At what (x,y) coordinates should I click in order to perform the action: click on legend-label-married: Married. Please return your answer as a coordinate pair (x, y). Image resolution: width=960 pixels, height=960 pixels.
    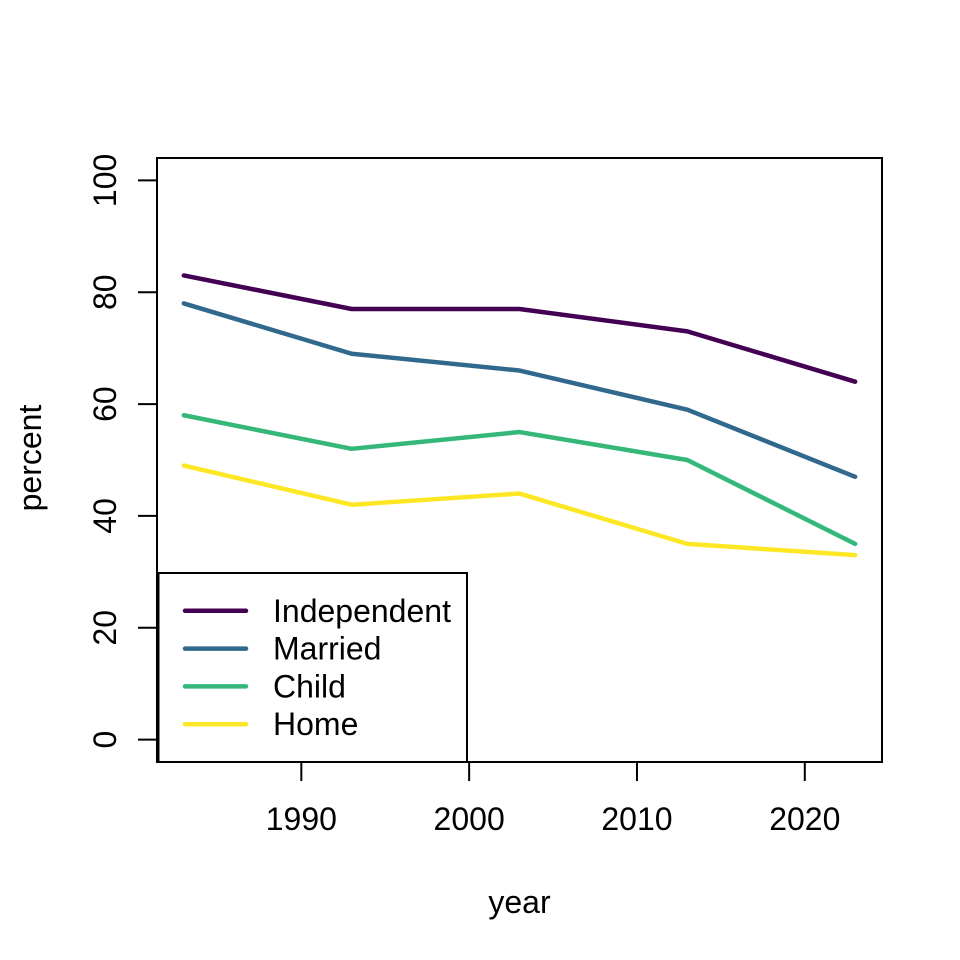
    Looking at the image, I should click on (327, 649).